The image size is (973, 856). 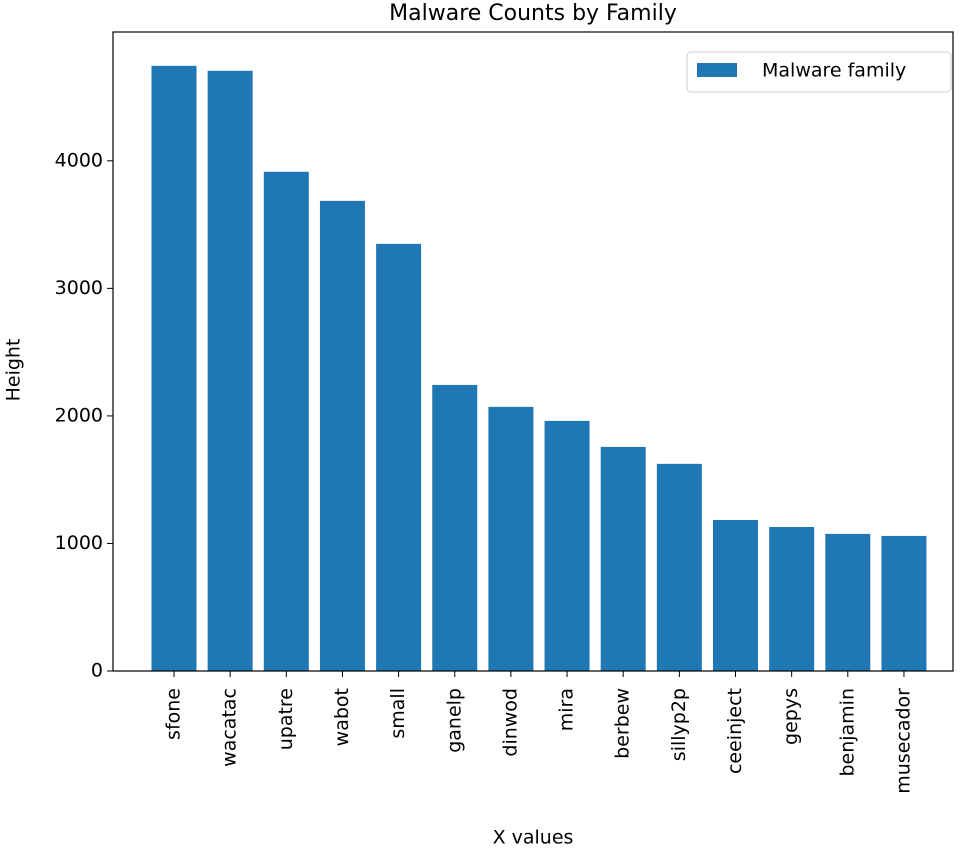 What do you see at coordinates (847, 732) in the screenshot?
I see `x-tick-label: benjamin` at bounding box center [847, 732].